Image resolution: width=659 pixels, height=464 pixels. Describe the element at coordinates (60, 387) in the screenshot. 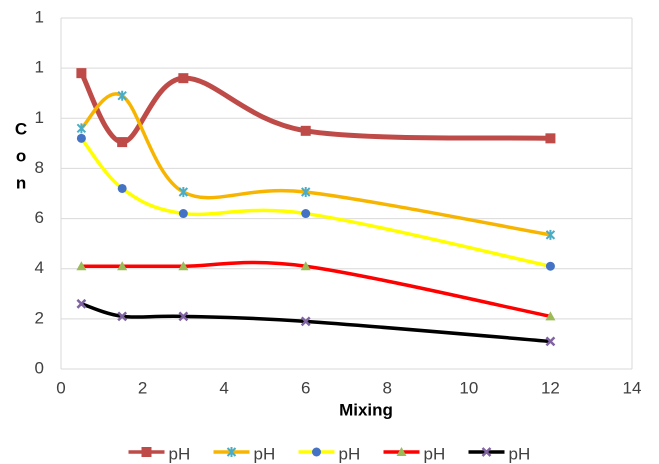

I see `x-tick-label: 0` at that location.